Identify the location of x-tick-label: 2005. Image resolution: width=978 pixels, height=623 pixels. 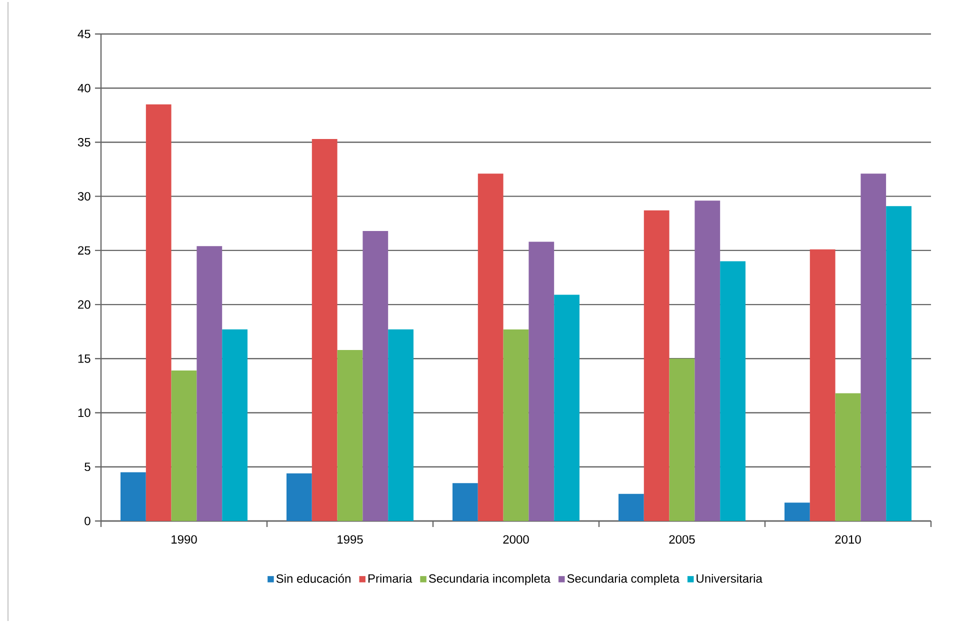
(682, 539).